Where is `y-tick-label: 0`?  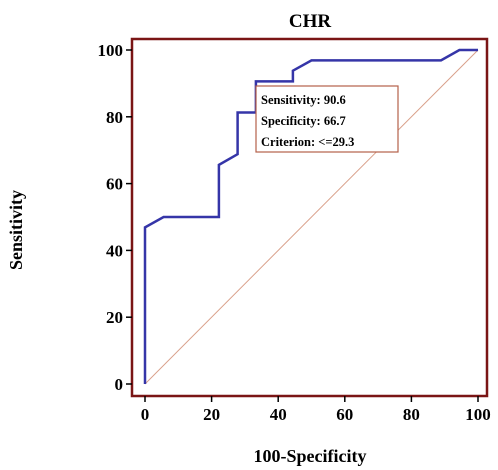
y-tick-label: 0 is located at coordinates (119, 384).